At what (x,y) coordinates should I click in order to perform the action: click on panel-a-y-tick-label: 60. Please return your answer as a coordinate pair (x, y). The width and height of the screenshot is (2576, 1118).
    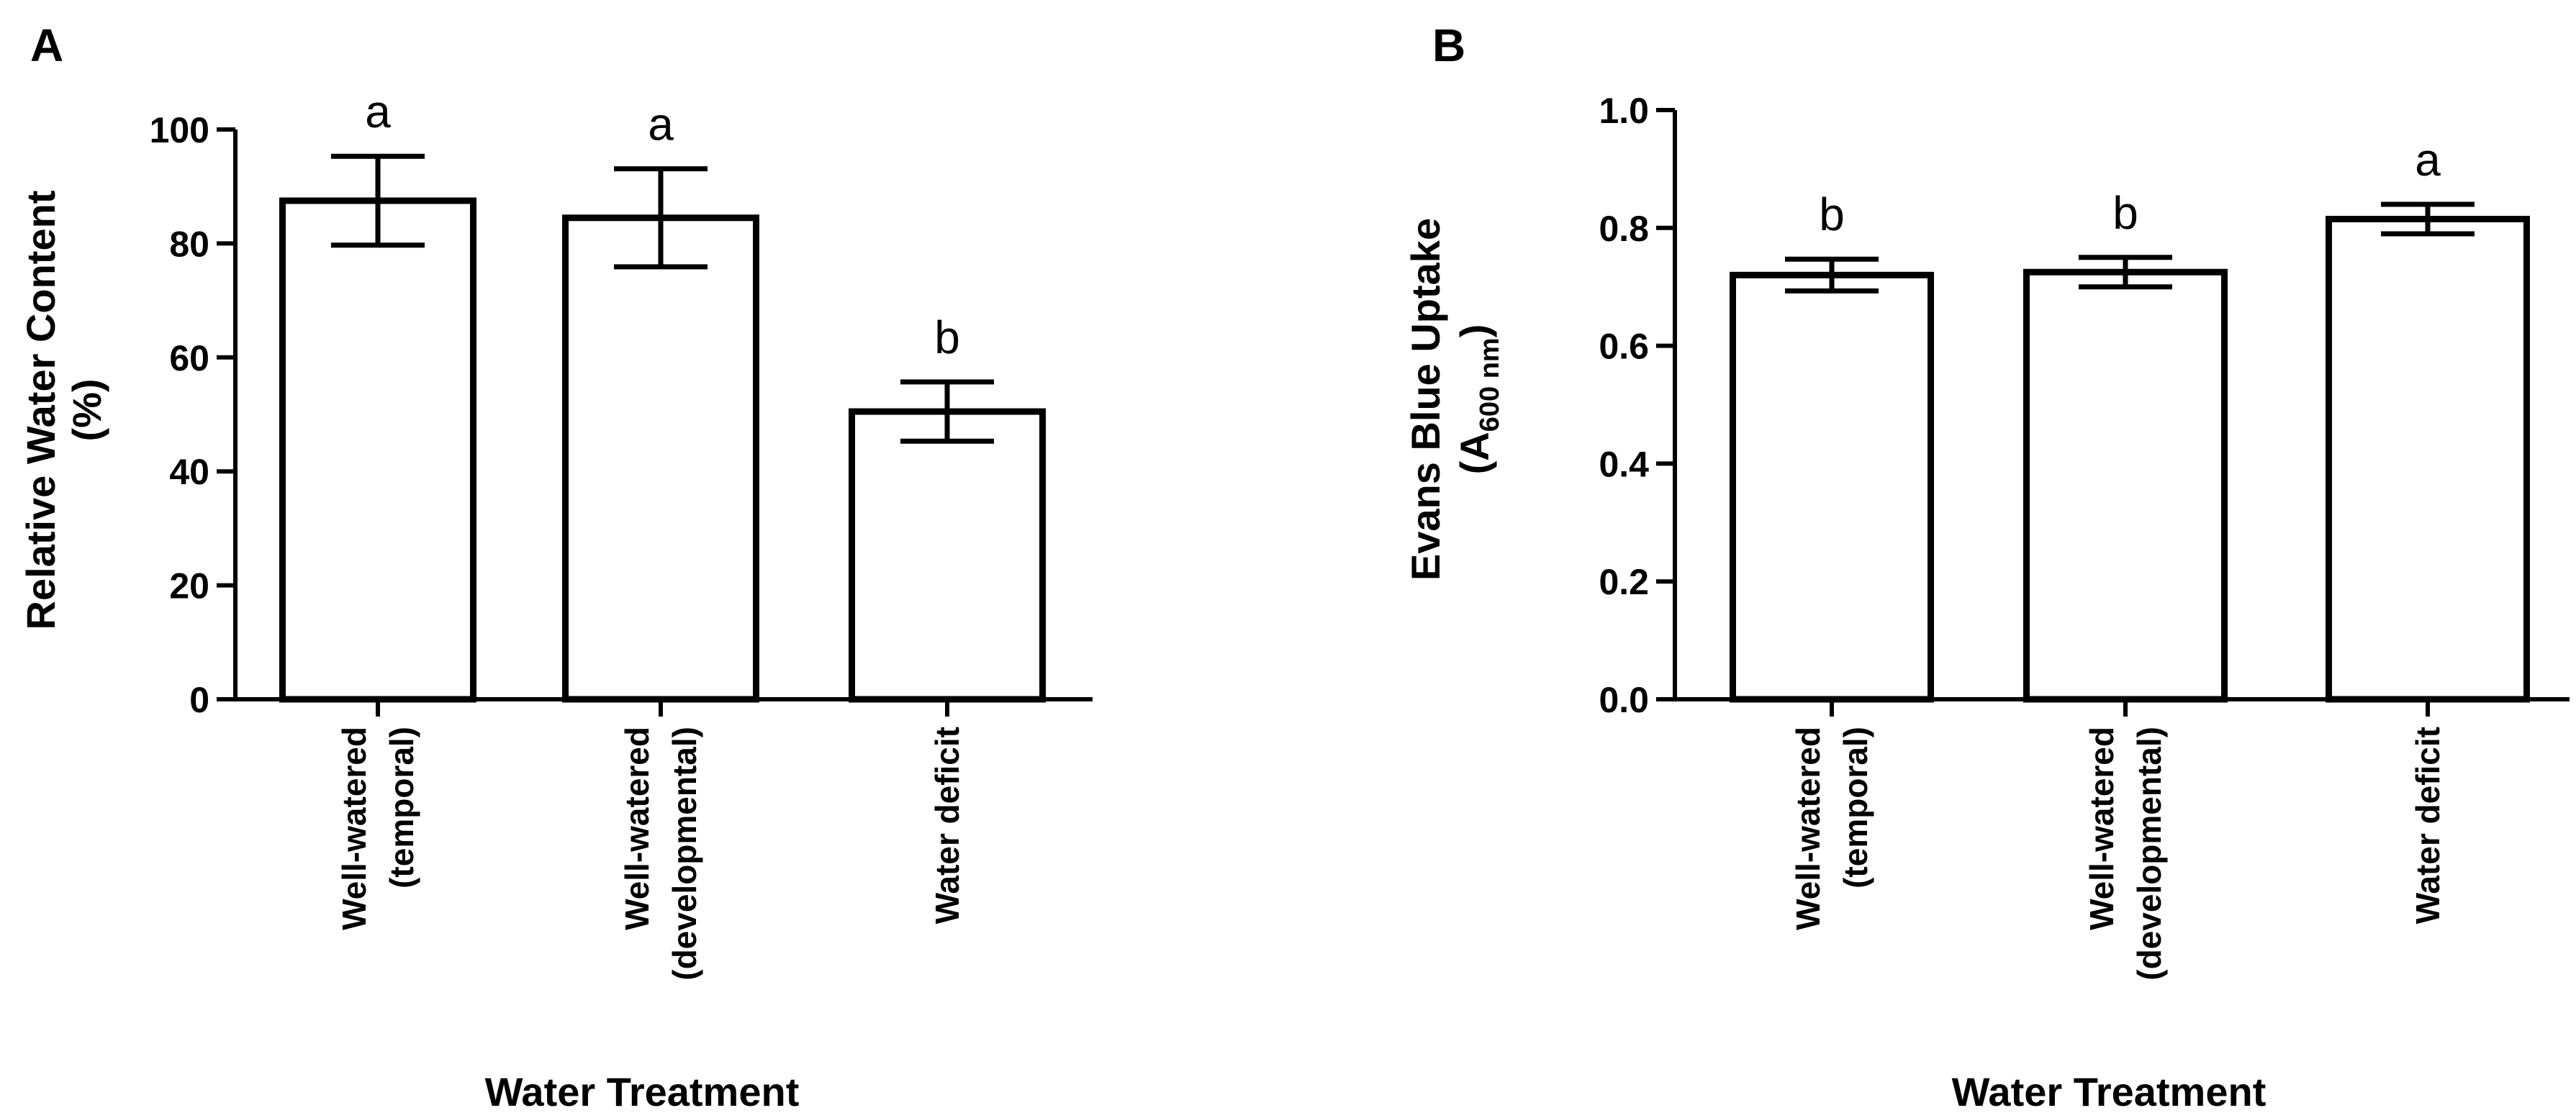
    Looking at the image, I should click on (189, 358).